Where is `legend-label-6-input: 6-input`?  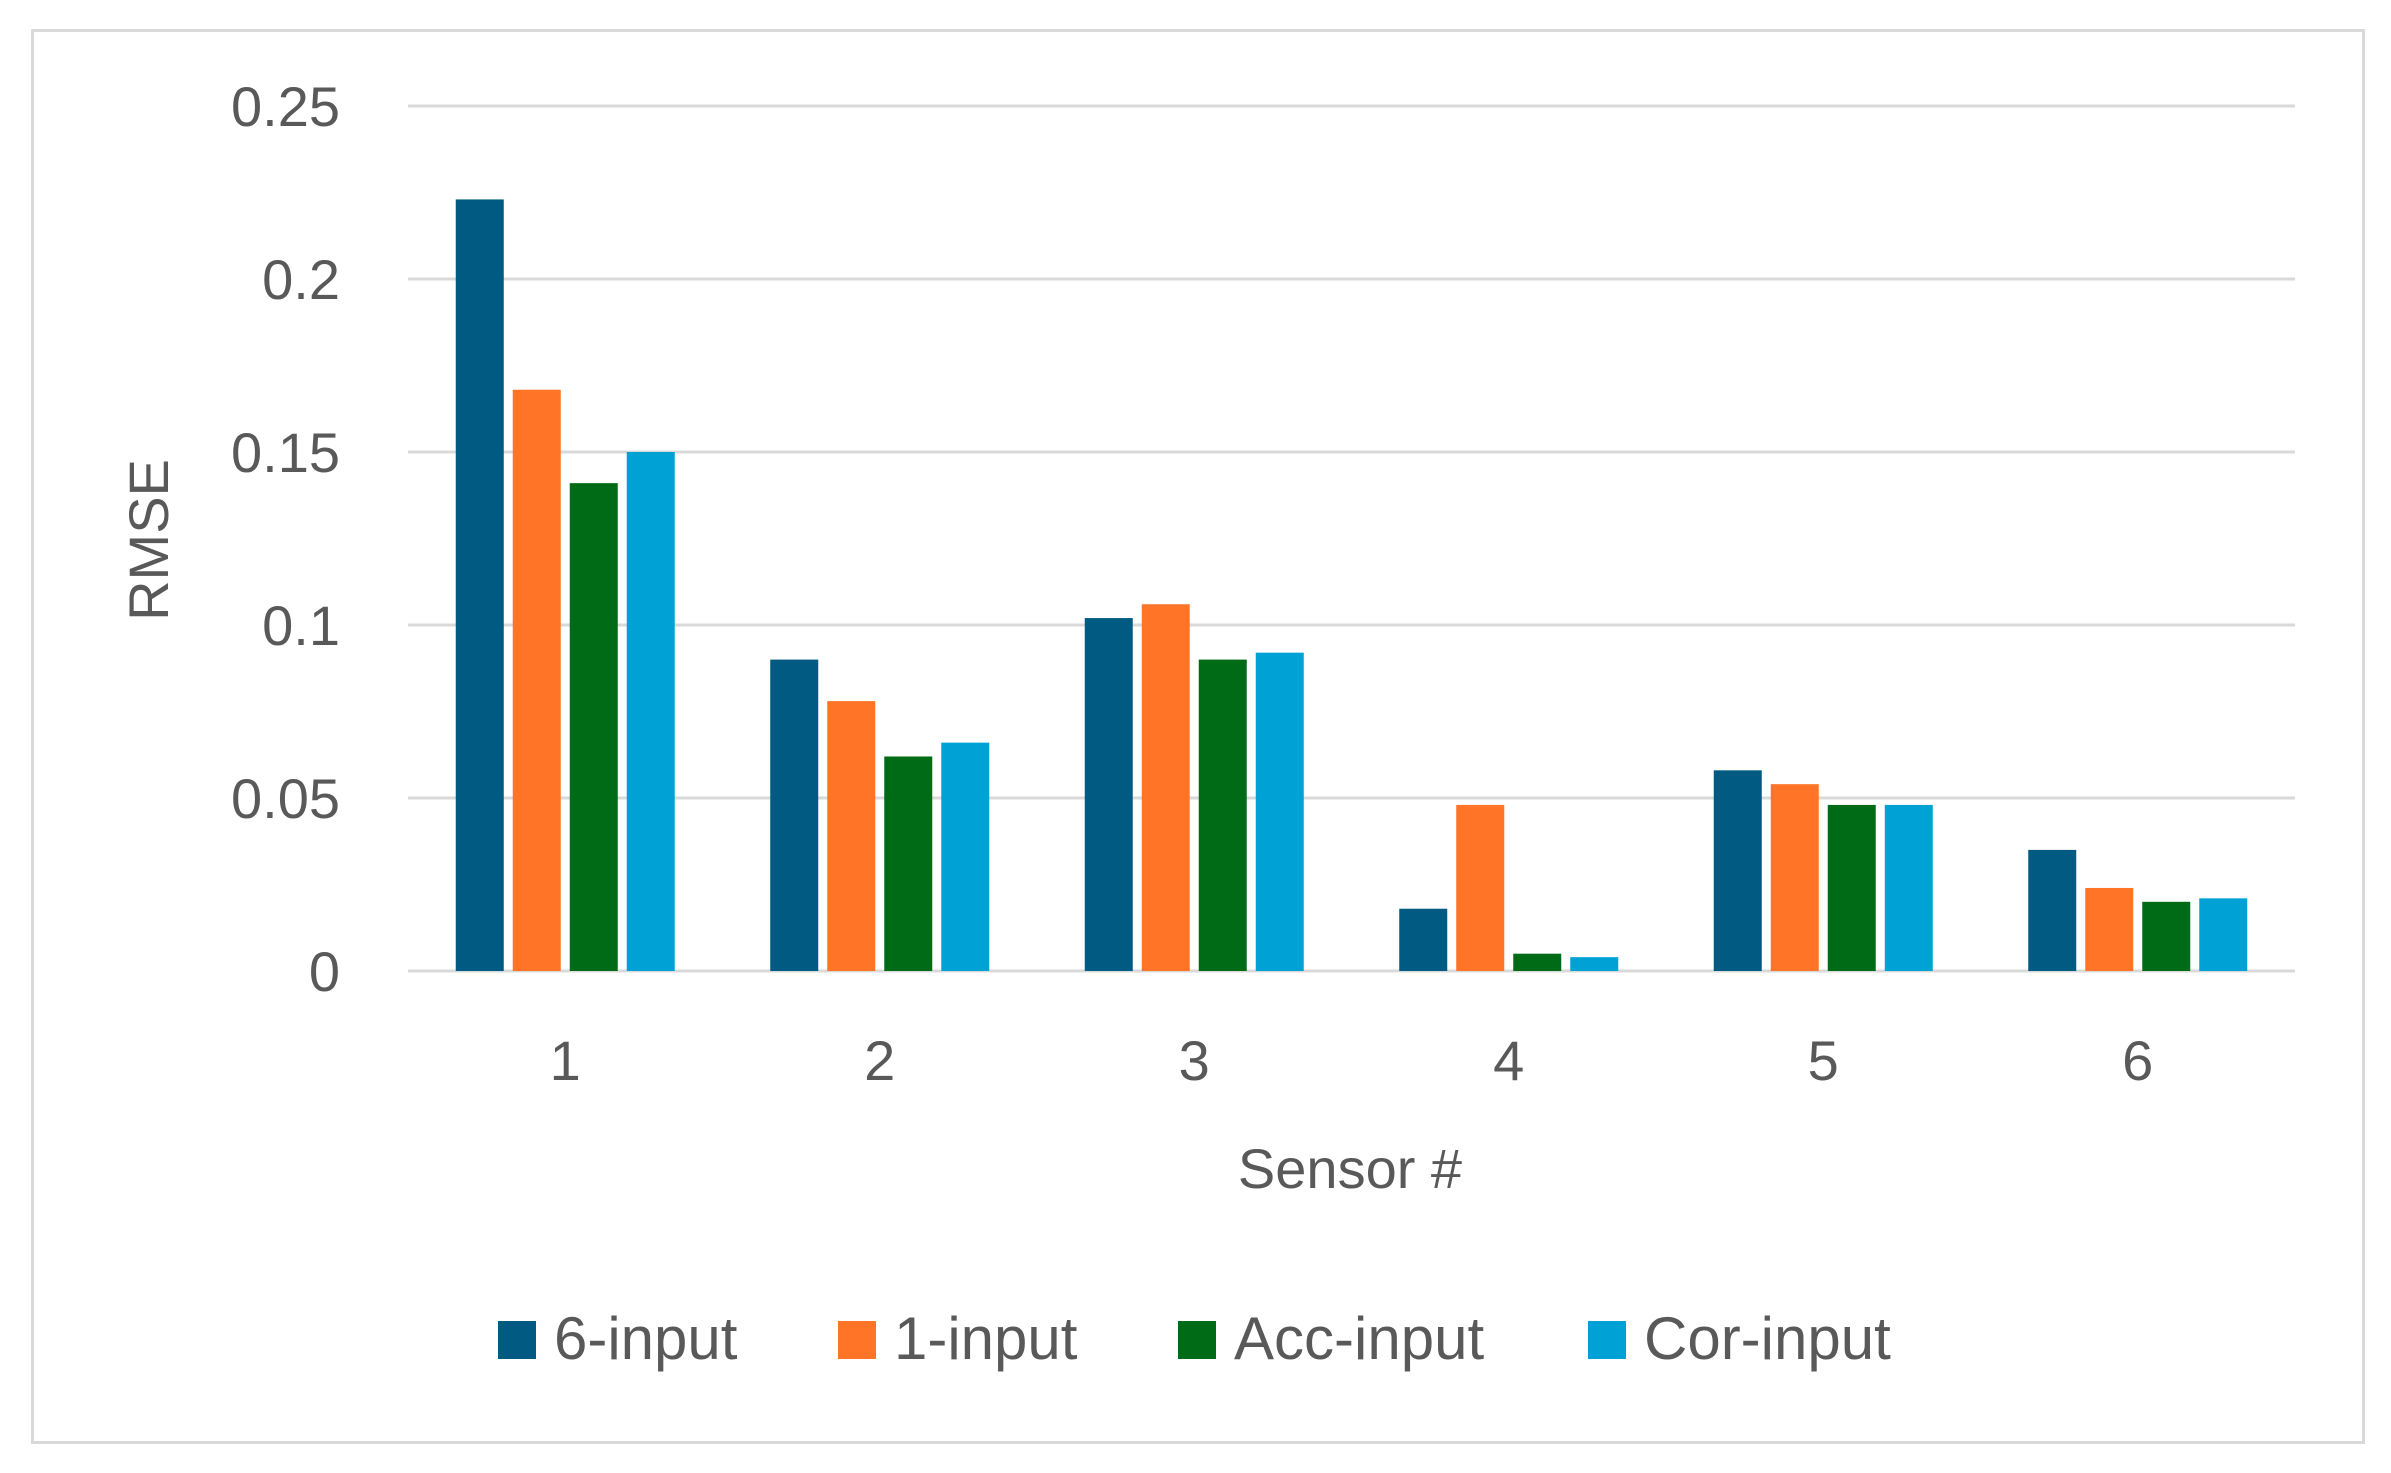
legend-label-6-input: 6-input is located at coordinates (646, 1338).